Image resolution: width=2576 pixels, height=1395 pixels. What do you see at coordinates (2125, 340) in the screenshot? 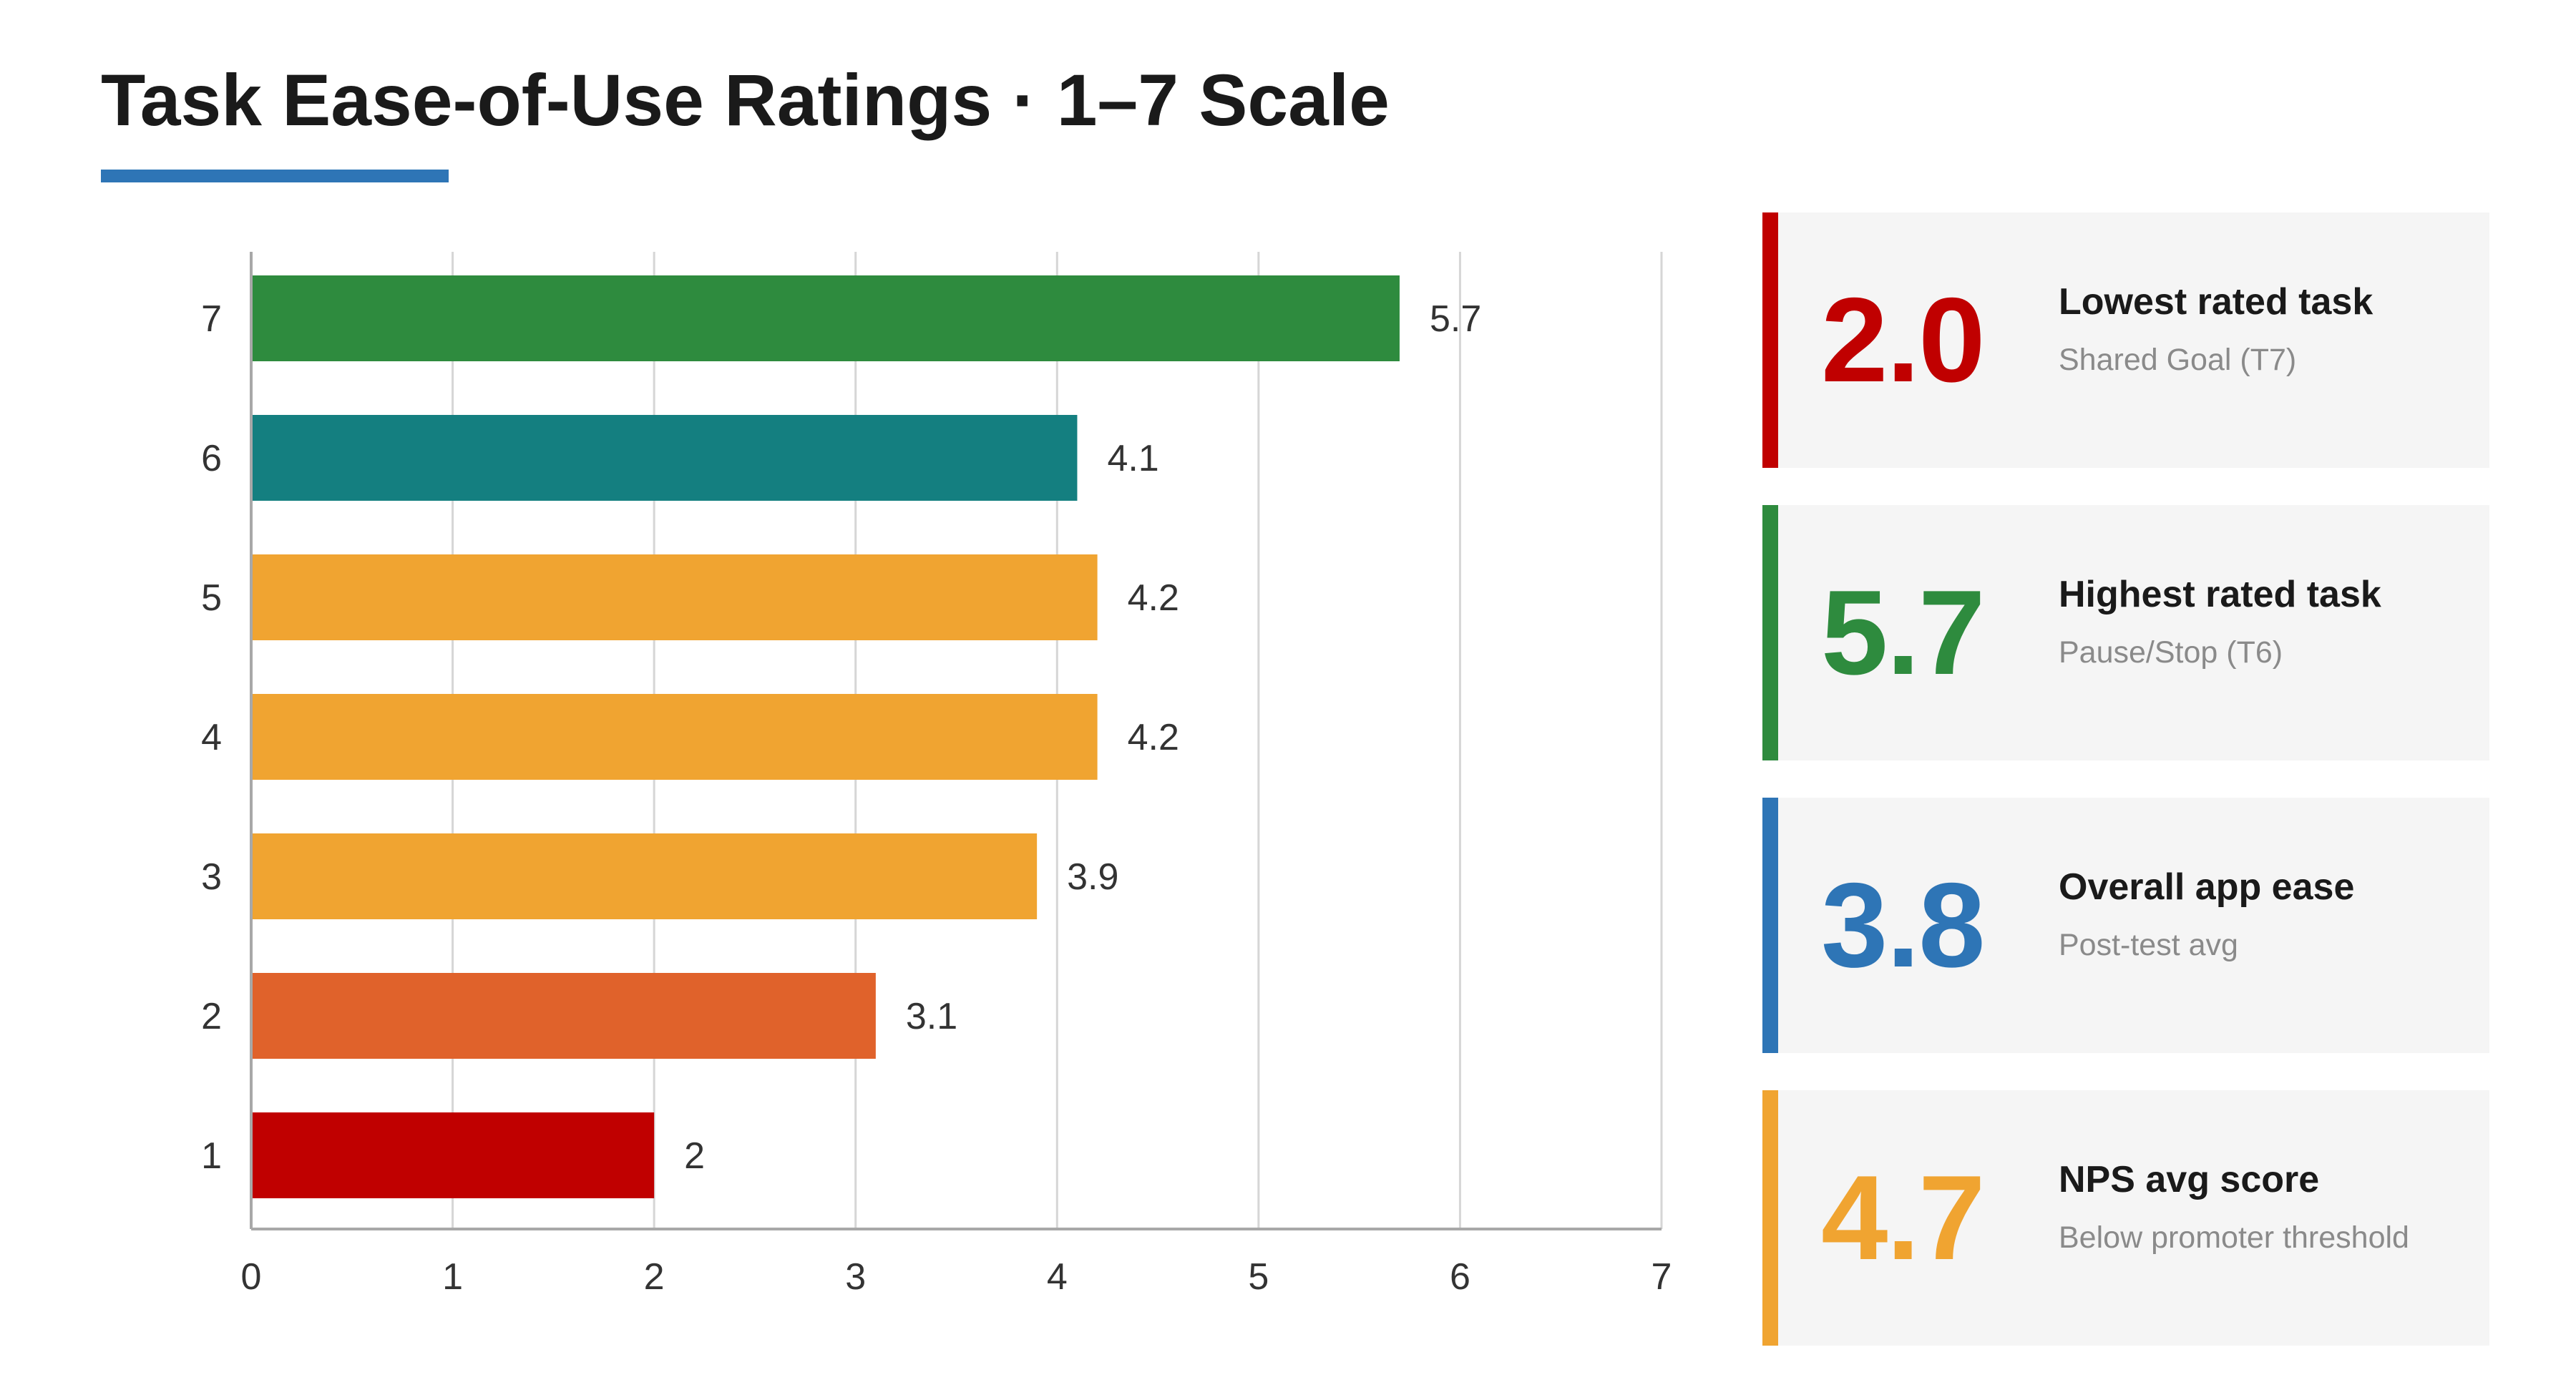
I see `kpi-card-lowest: 2.0 Lowest rated task Shared Goal (T7)` at bounding box center [2125, 340].